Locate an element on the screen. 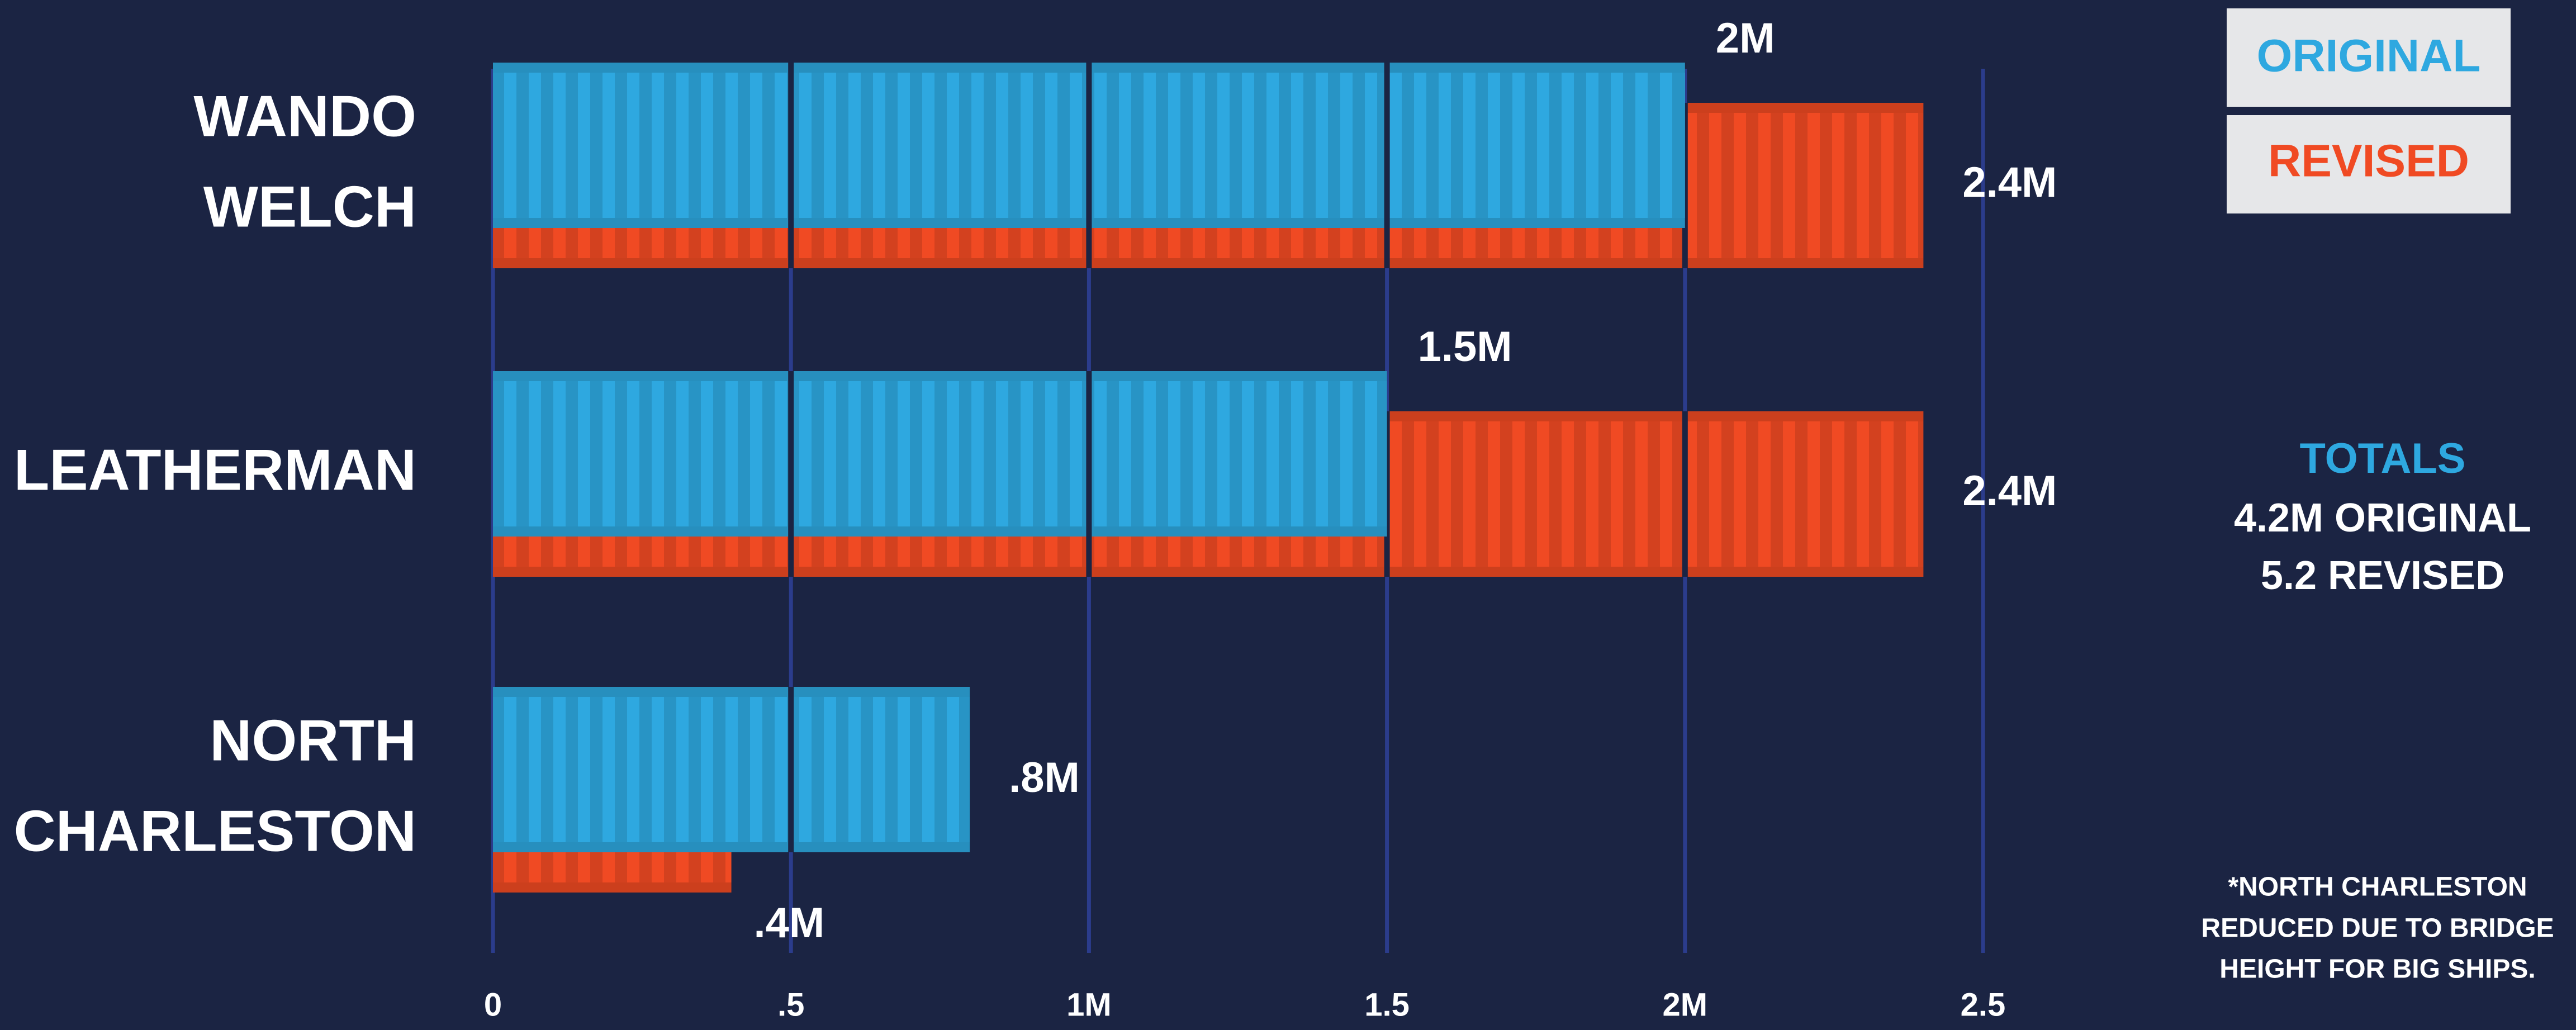 The height and width of the screenshot is (1030, 2576). category-label: LEATHERMAN is located at coordinates (215, 470).